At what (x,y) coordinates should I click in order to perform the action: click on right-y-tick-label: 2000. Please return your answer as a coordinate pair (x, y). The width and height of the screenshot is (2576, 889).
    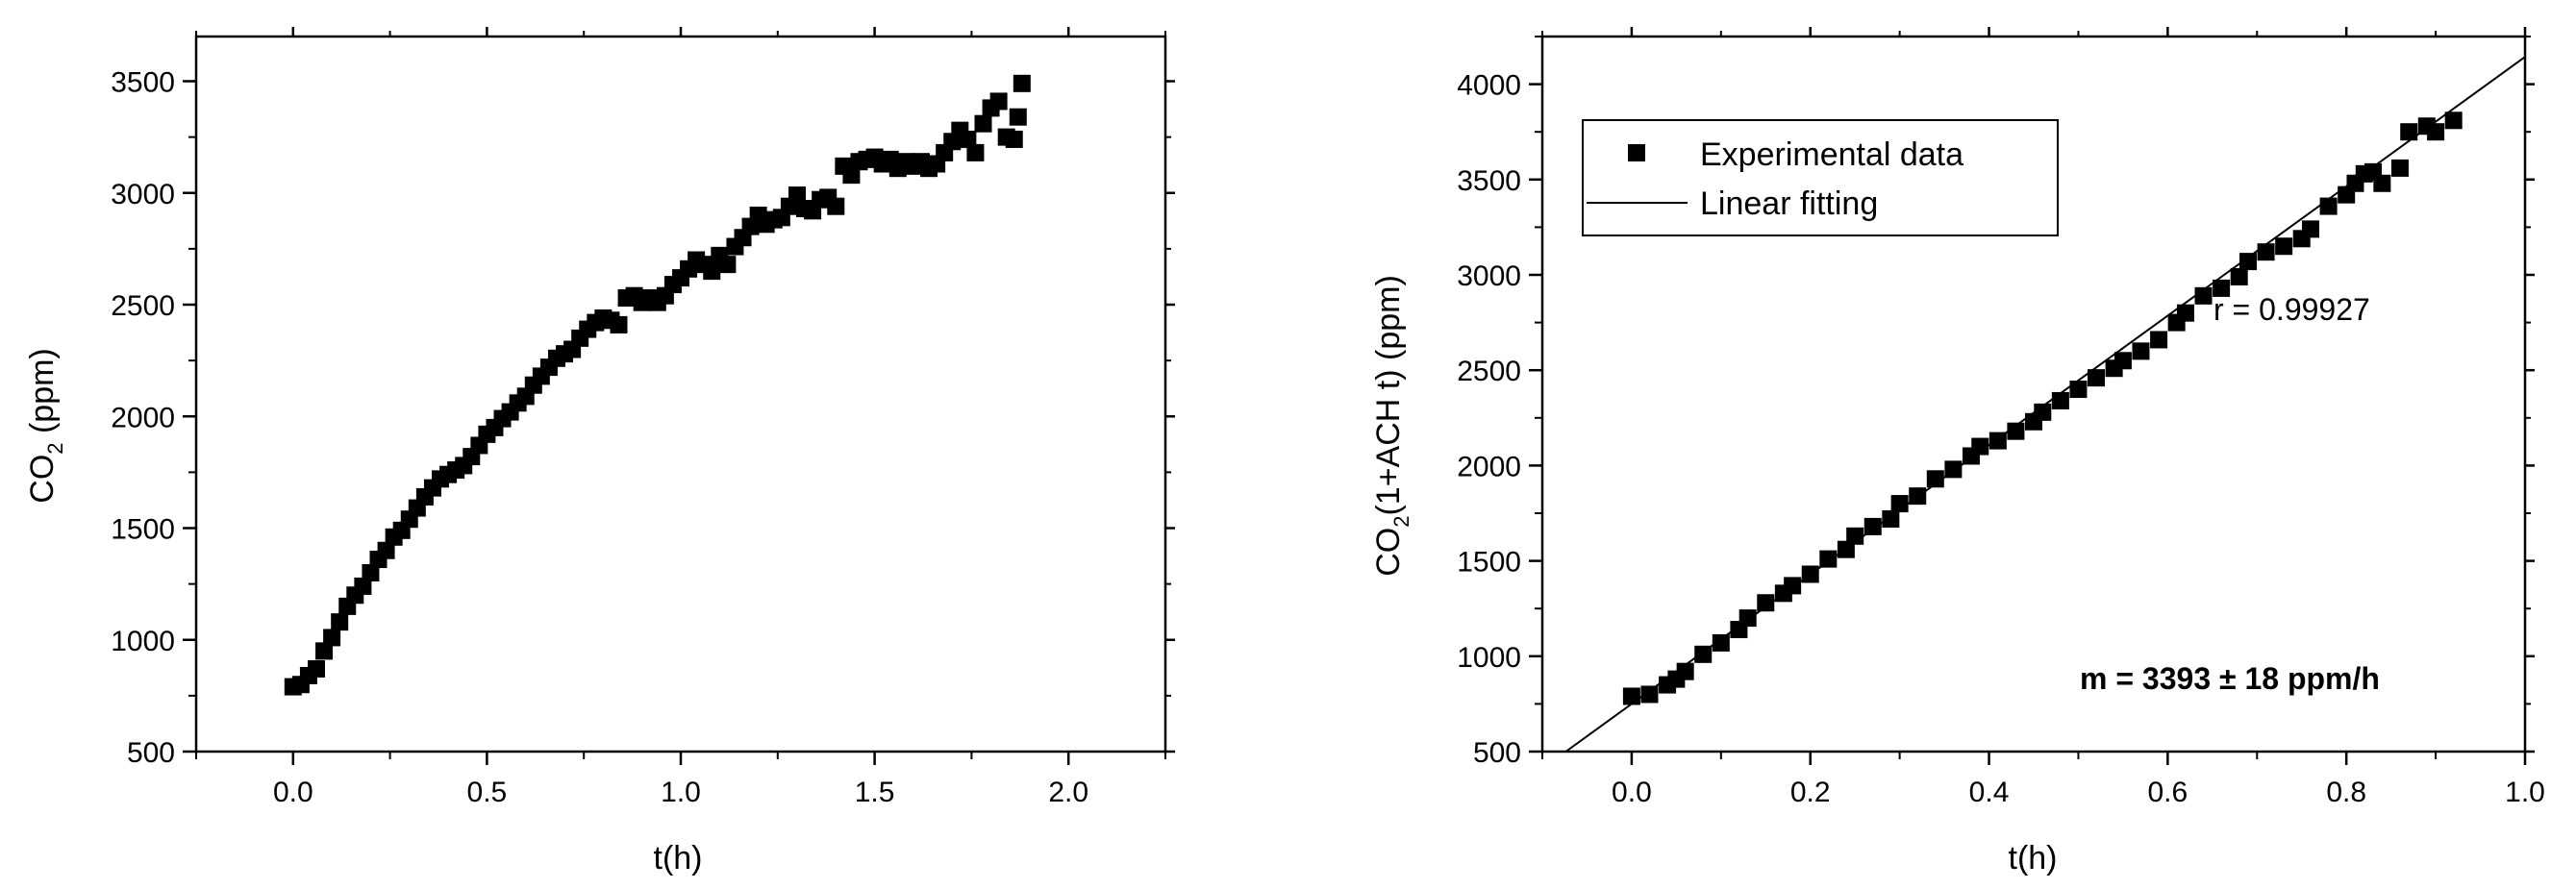
    Looking at the image, I should click on (1489, 466).